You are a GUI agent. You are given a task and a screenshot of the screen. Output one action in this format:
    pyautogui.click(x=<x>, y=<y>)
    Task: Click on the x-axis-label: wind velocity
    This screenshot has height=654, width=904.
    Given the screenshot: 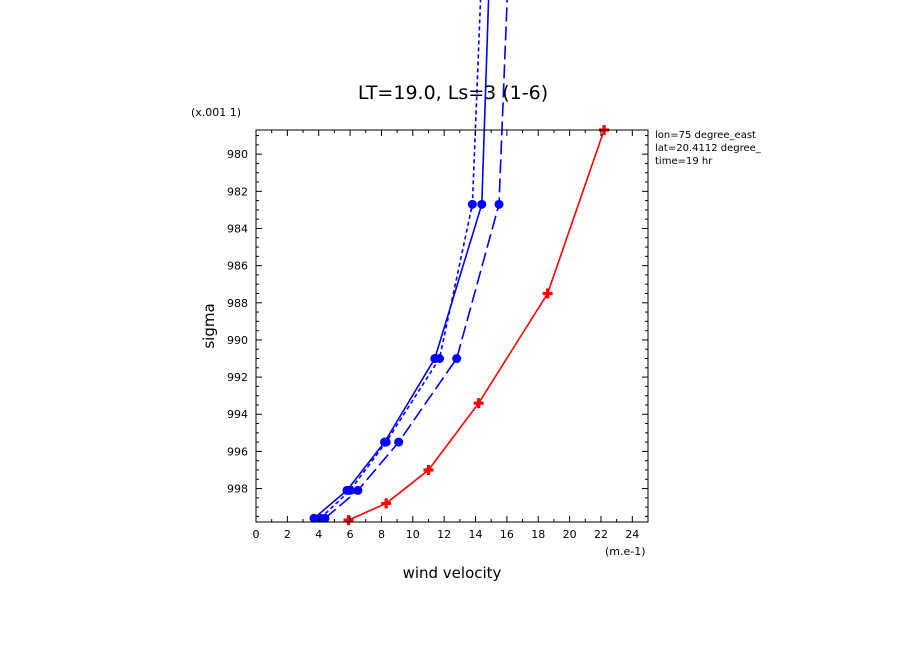 What is the action you would take?
    pyautogui.click(x=452, y=573)
    